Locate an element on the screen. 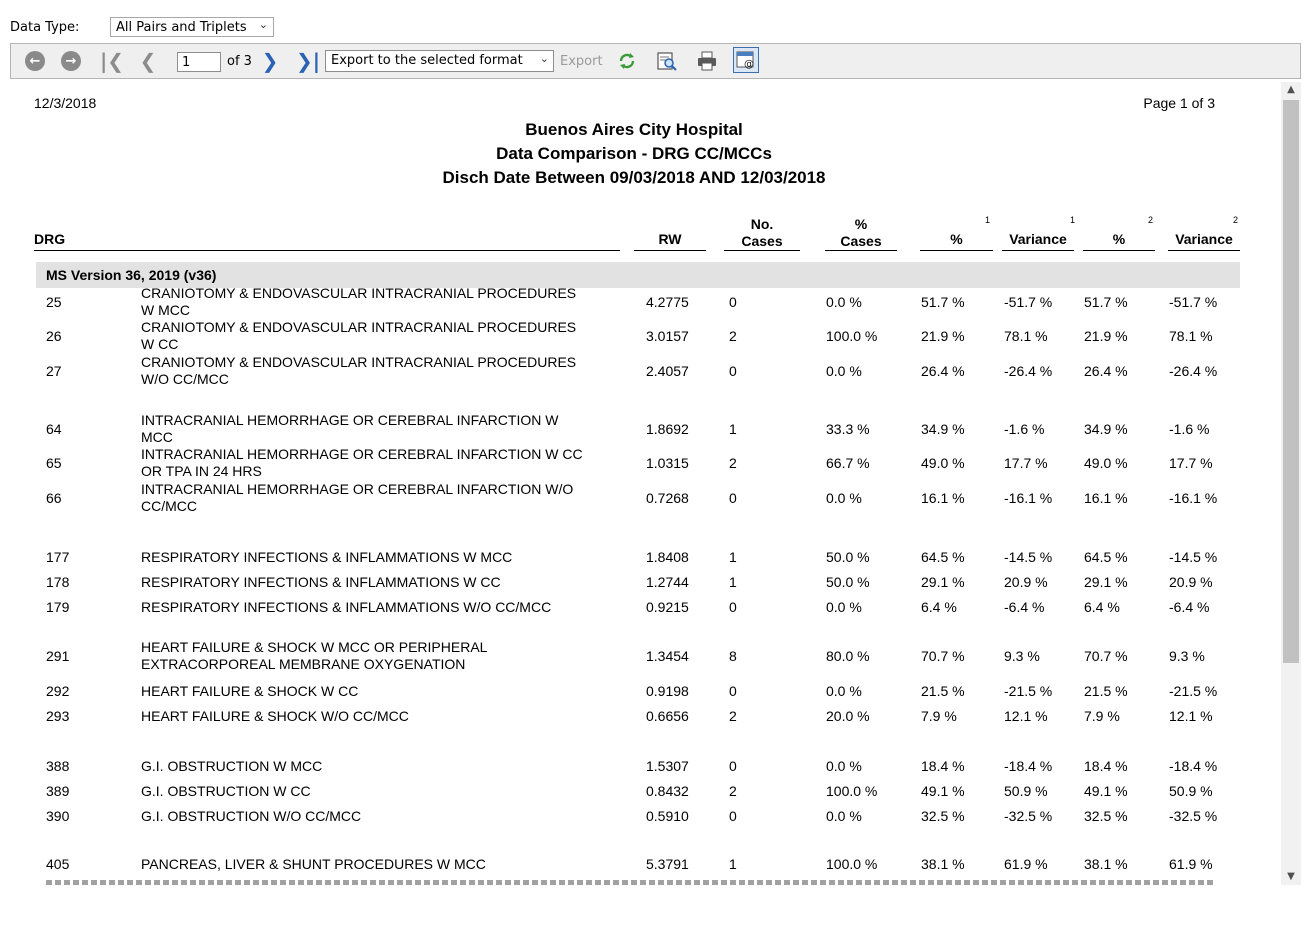 The height and width of the screenshot is (937, 1312). cell-pct-cases: 33.3 % is located at coordinates (848, 429).